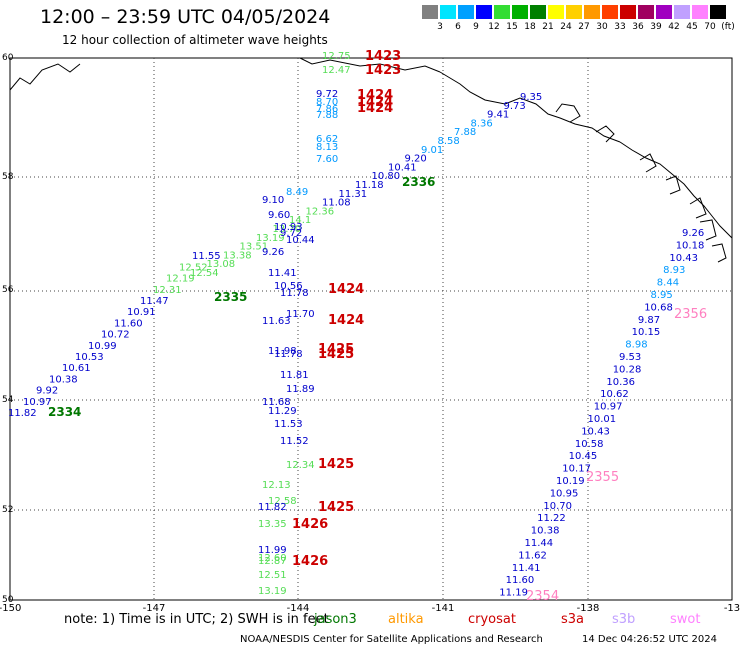  I want to click on wave-height-label: 12.75, so click(336, 56).